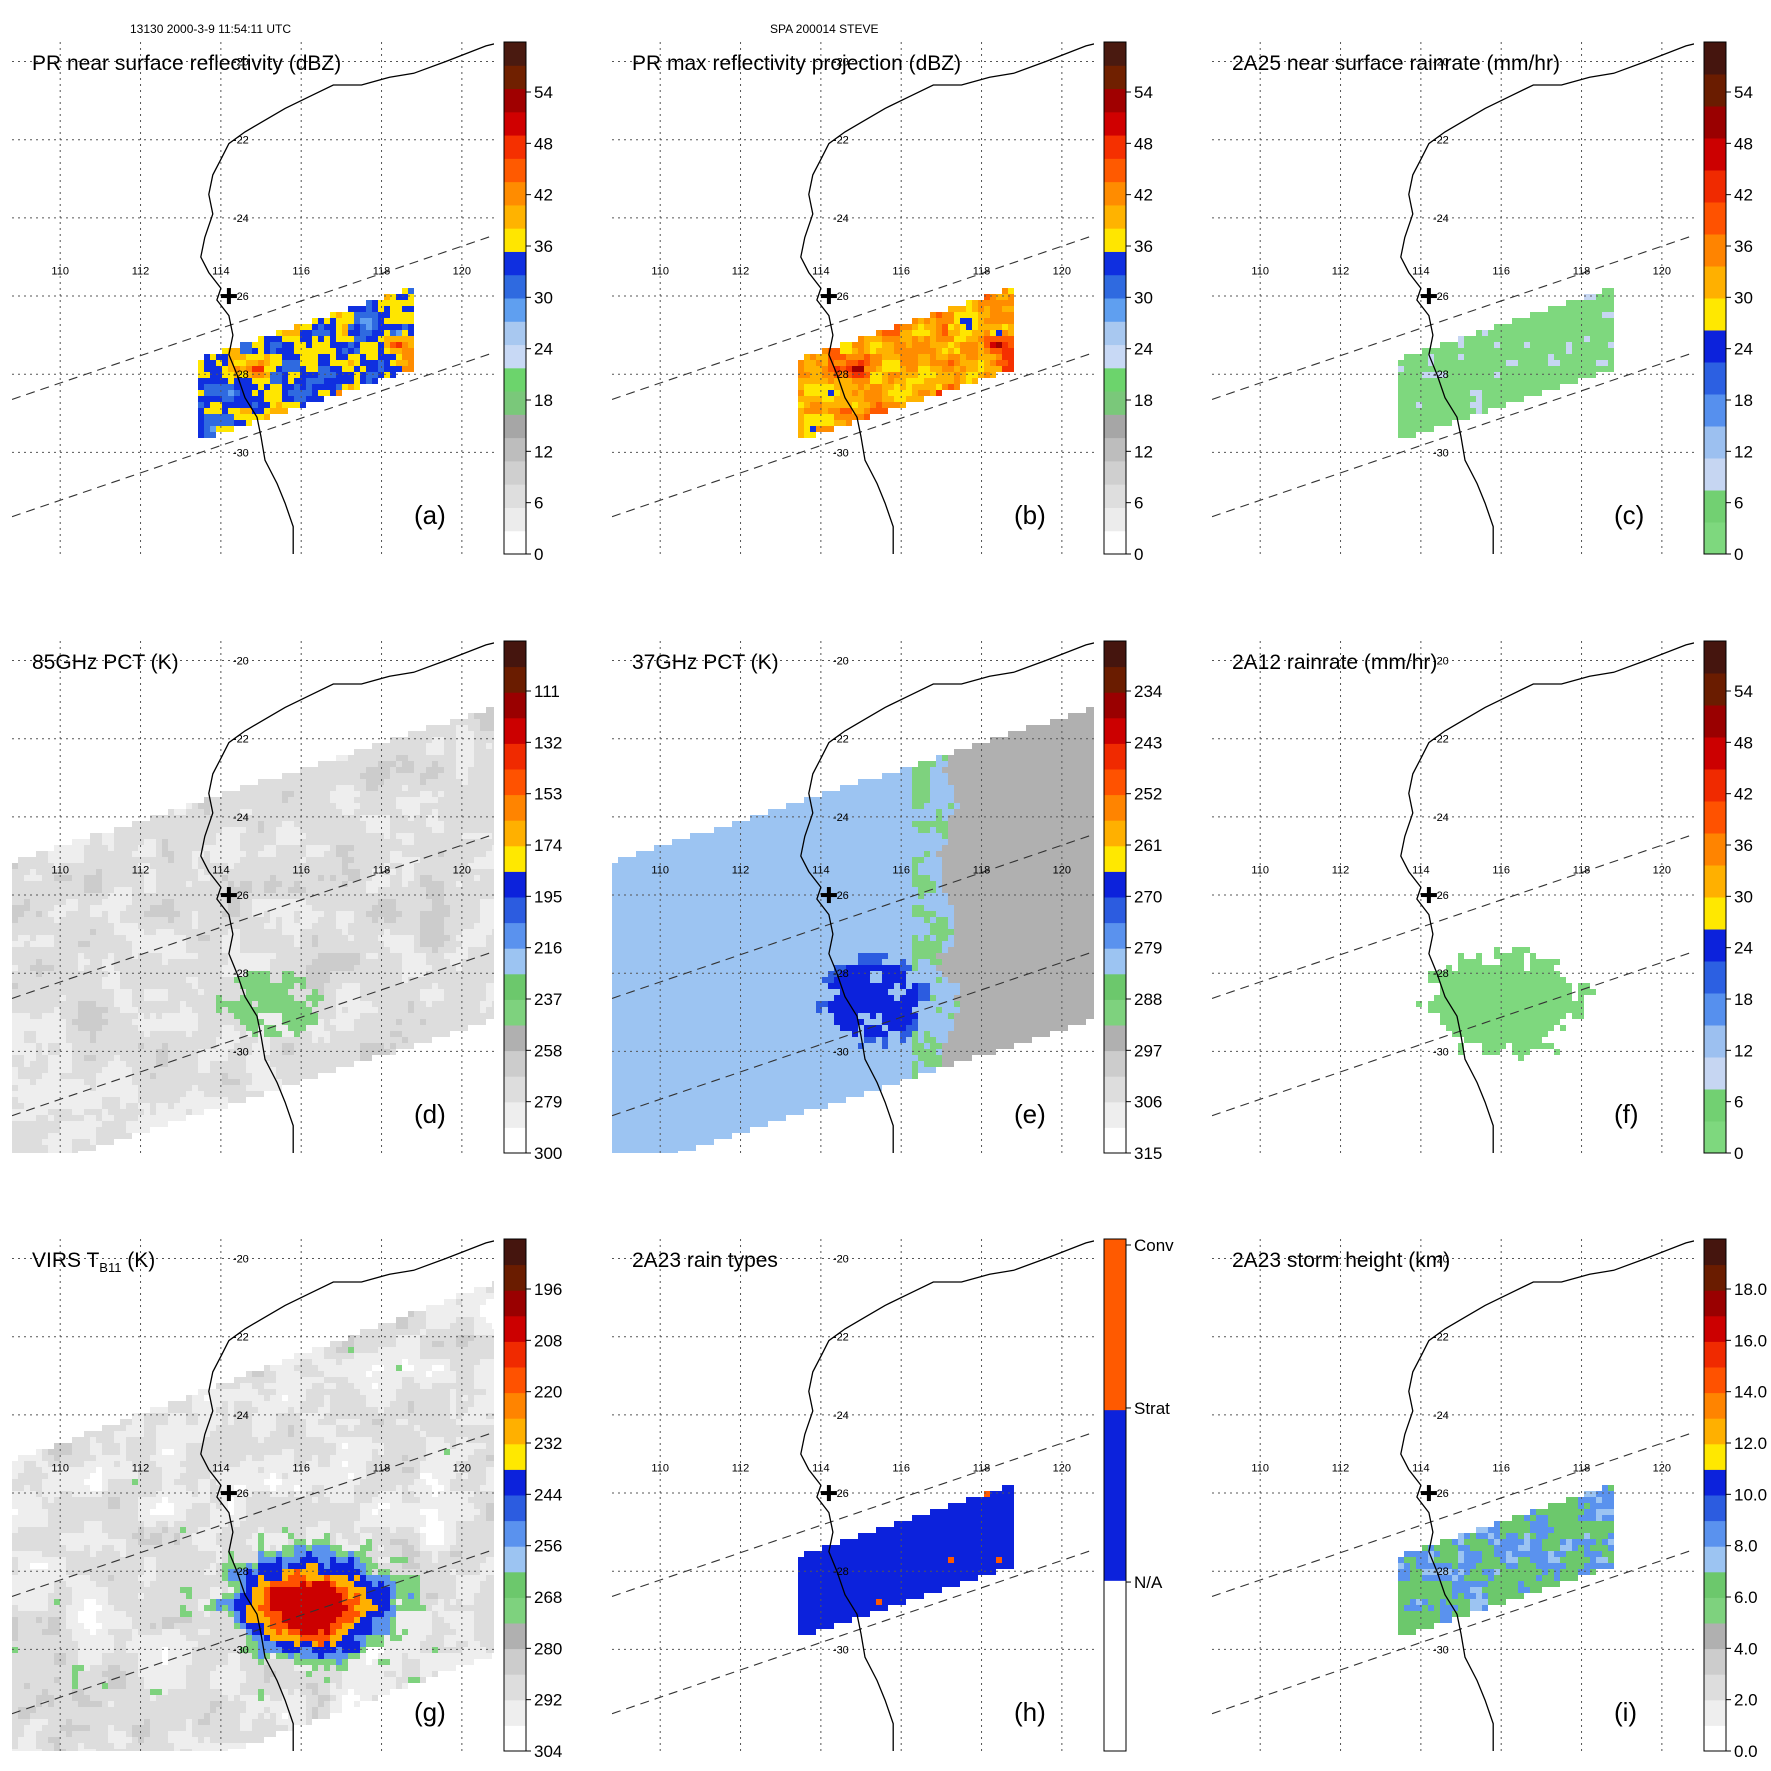 The image size is (1771, 1771). Describe the element at coordinates (1441, 63) in the screenshot. I see `lat-tick-label: -20` at that location.